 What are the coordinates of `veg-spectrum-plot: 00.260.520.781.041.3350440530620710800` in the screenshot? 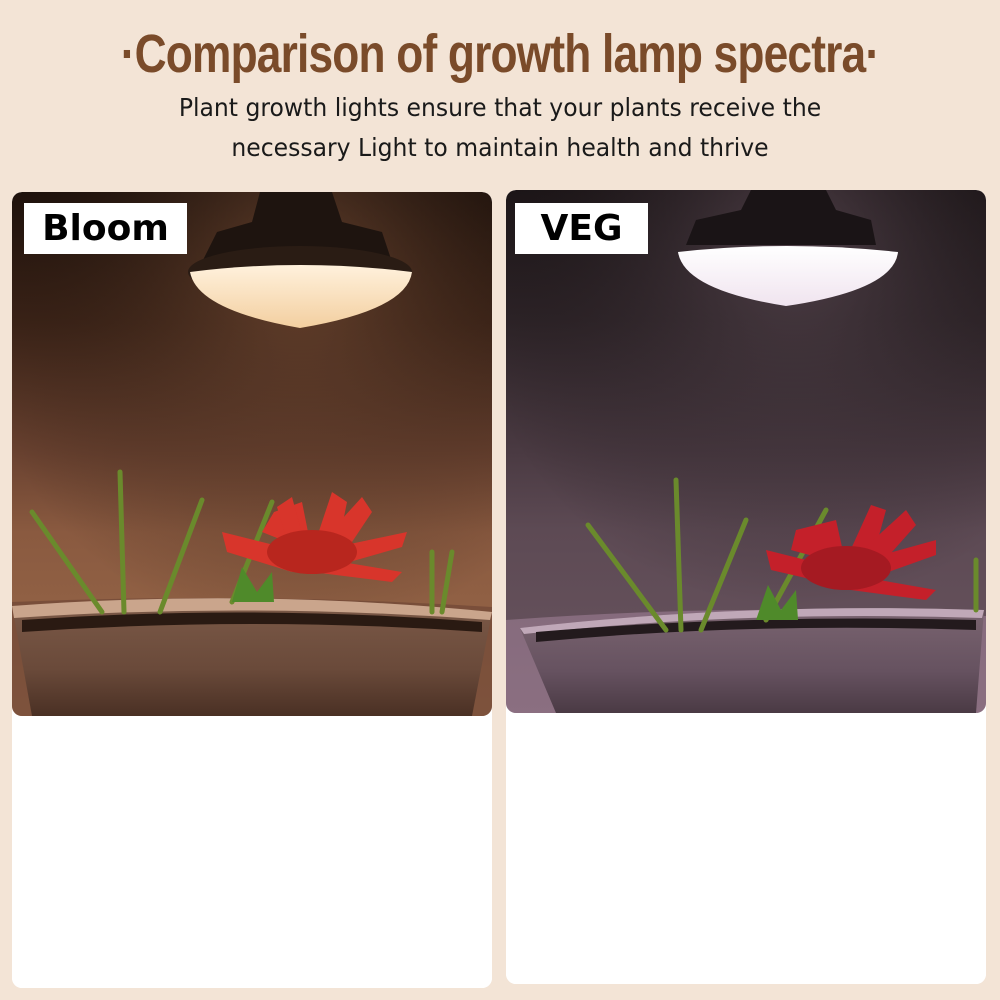 It's located at (746, 848).